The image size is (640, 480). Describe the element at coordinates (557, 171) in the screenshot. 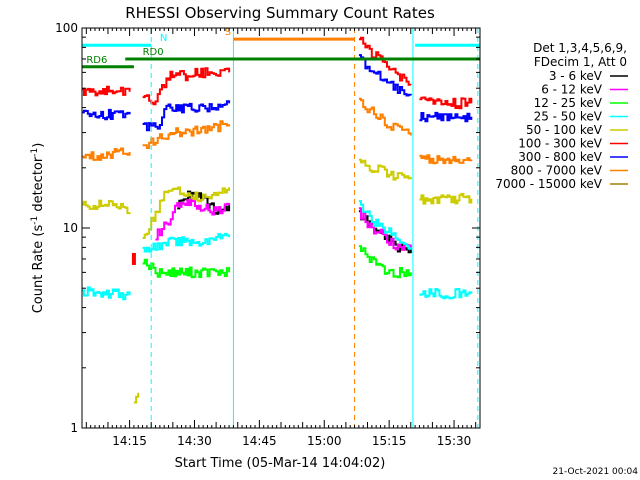

I see `legend-label-8: 800 - 7000 keV` at that location.